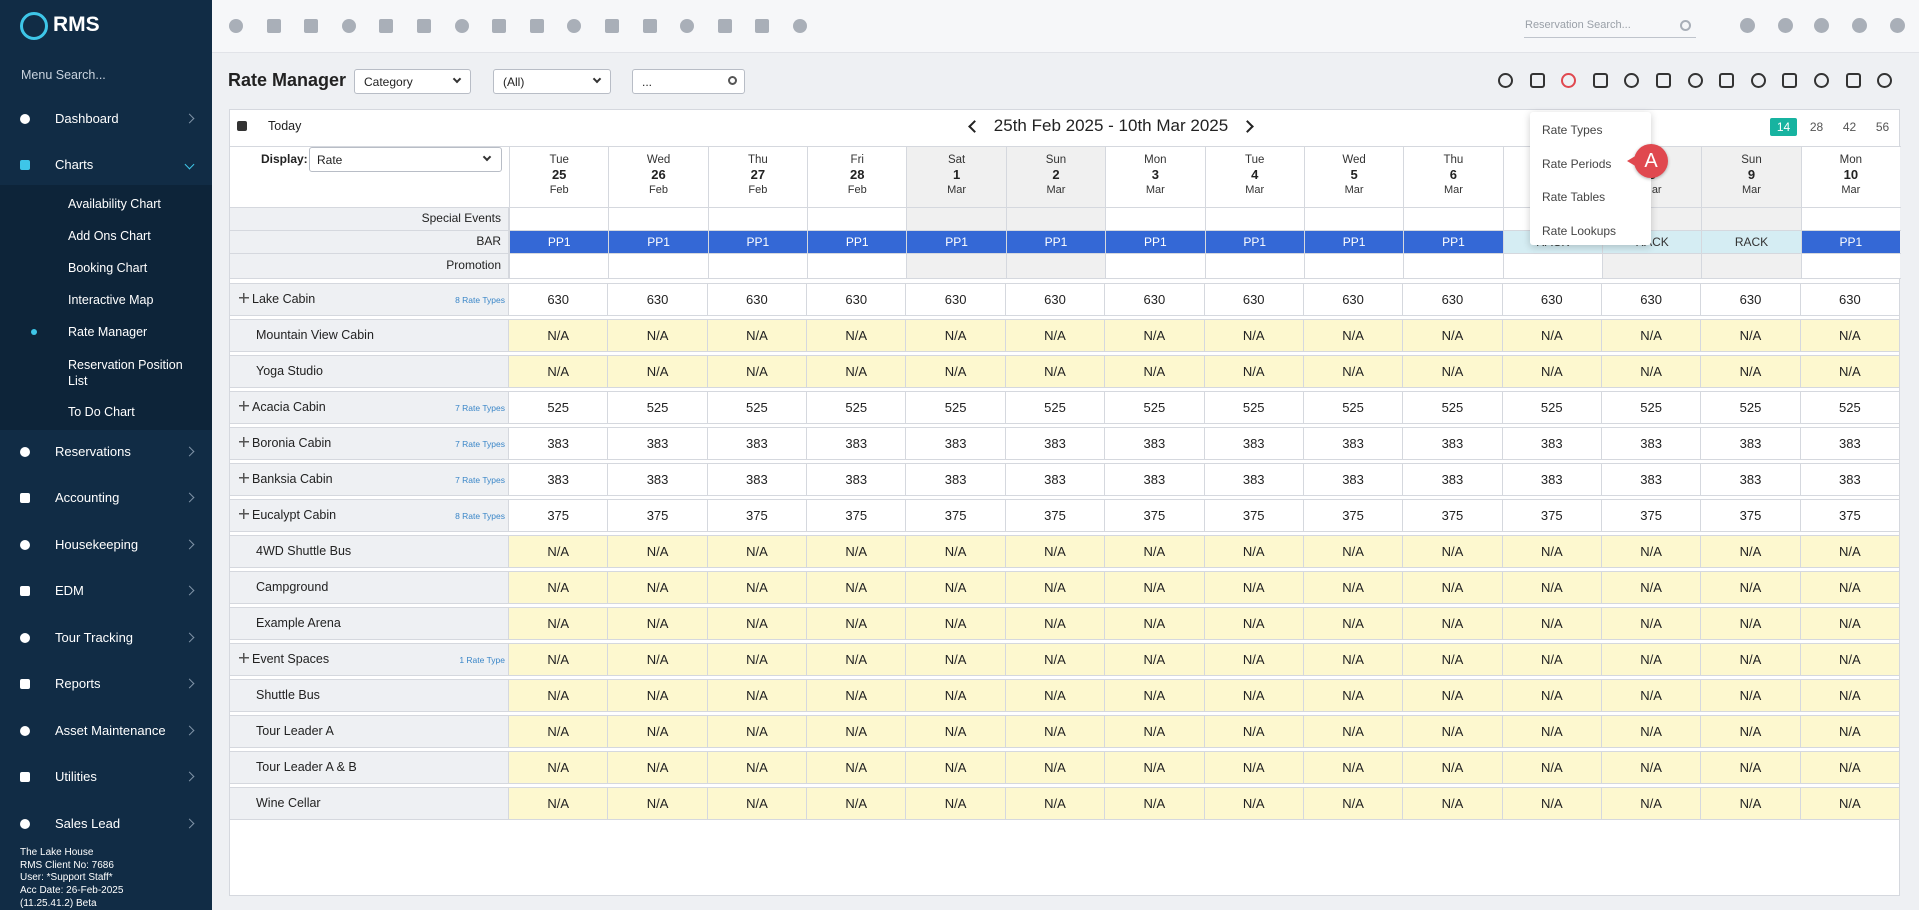  I want to click on menu-item: Dashboard, so click(87, 118).